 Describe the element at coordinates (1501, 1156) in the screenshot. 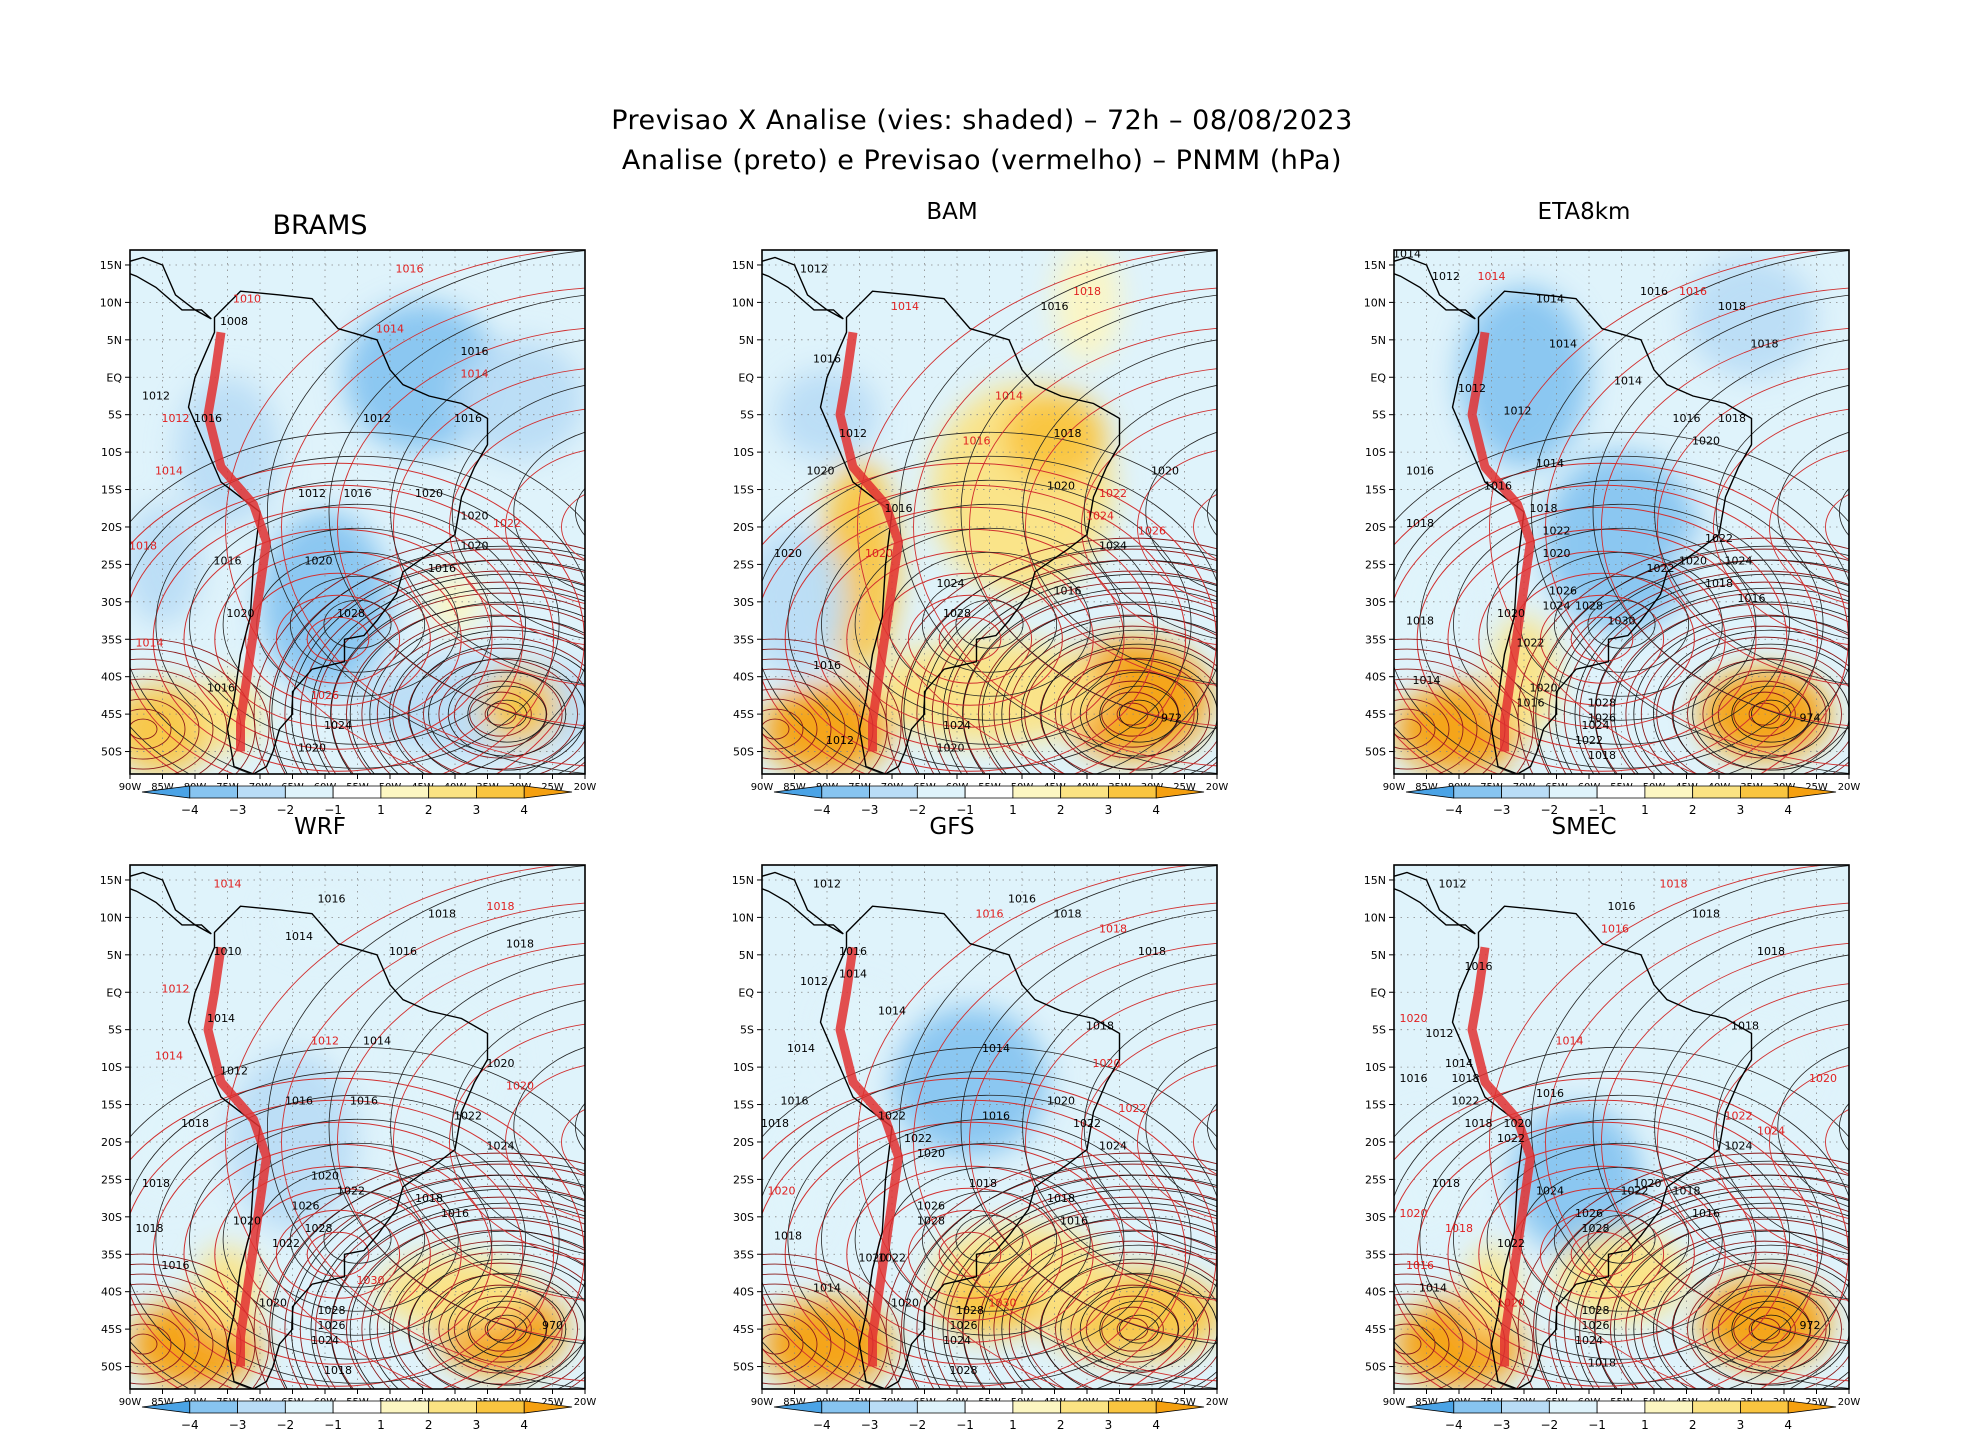

I see `andes-contour-band` at that location.